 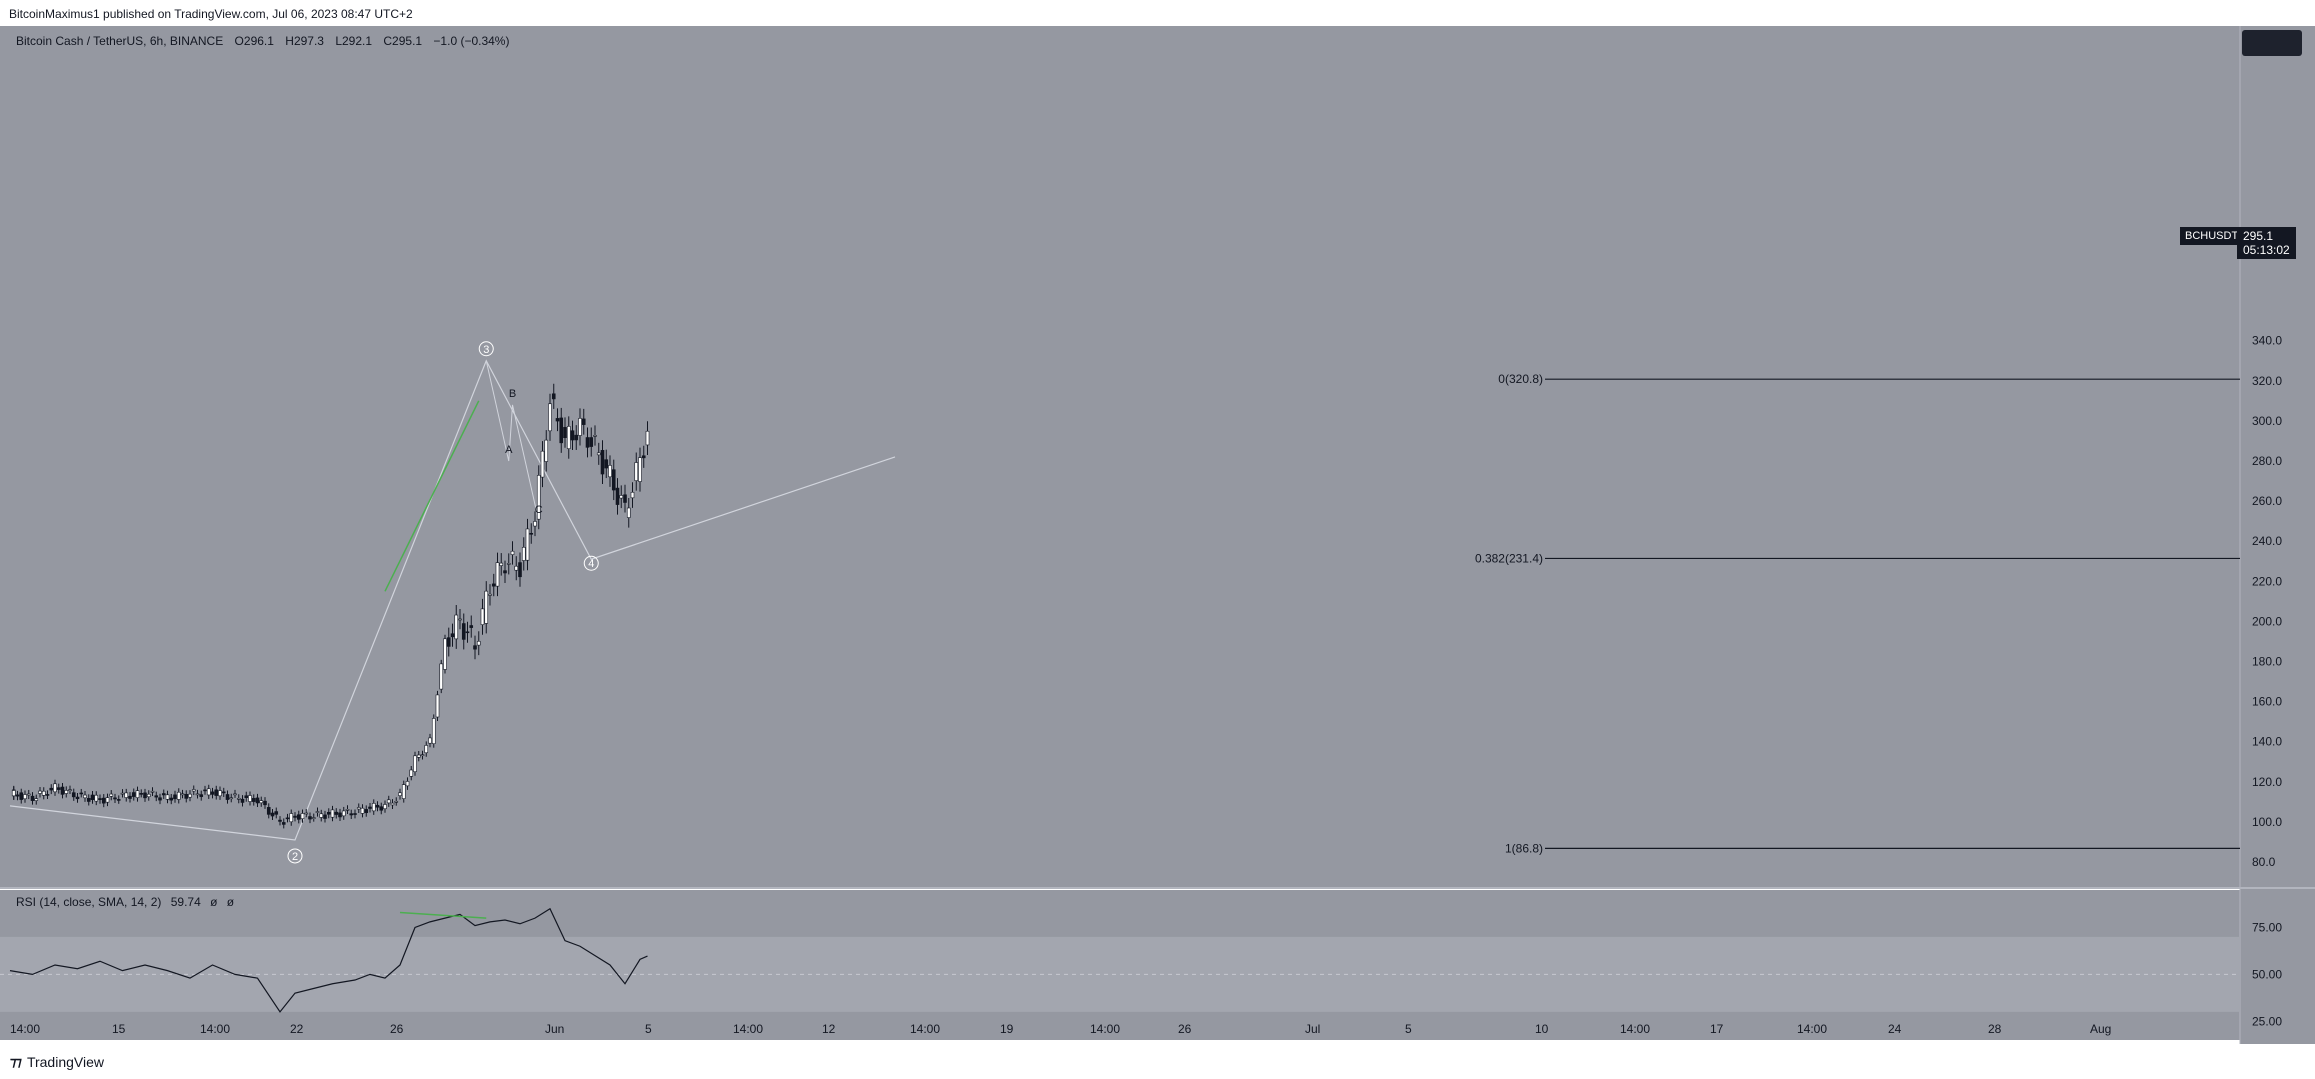 What do you see at coordinates (1157, 1061) in the screenshot?
I see `footer: ⁊⁊ TradingView` at bounding box center [1157, 1061].